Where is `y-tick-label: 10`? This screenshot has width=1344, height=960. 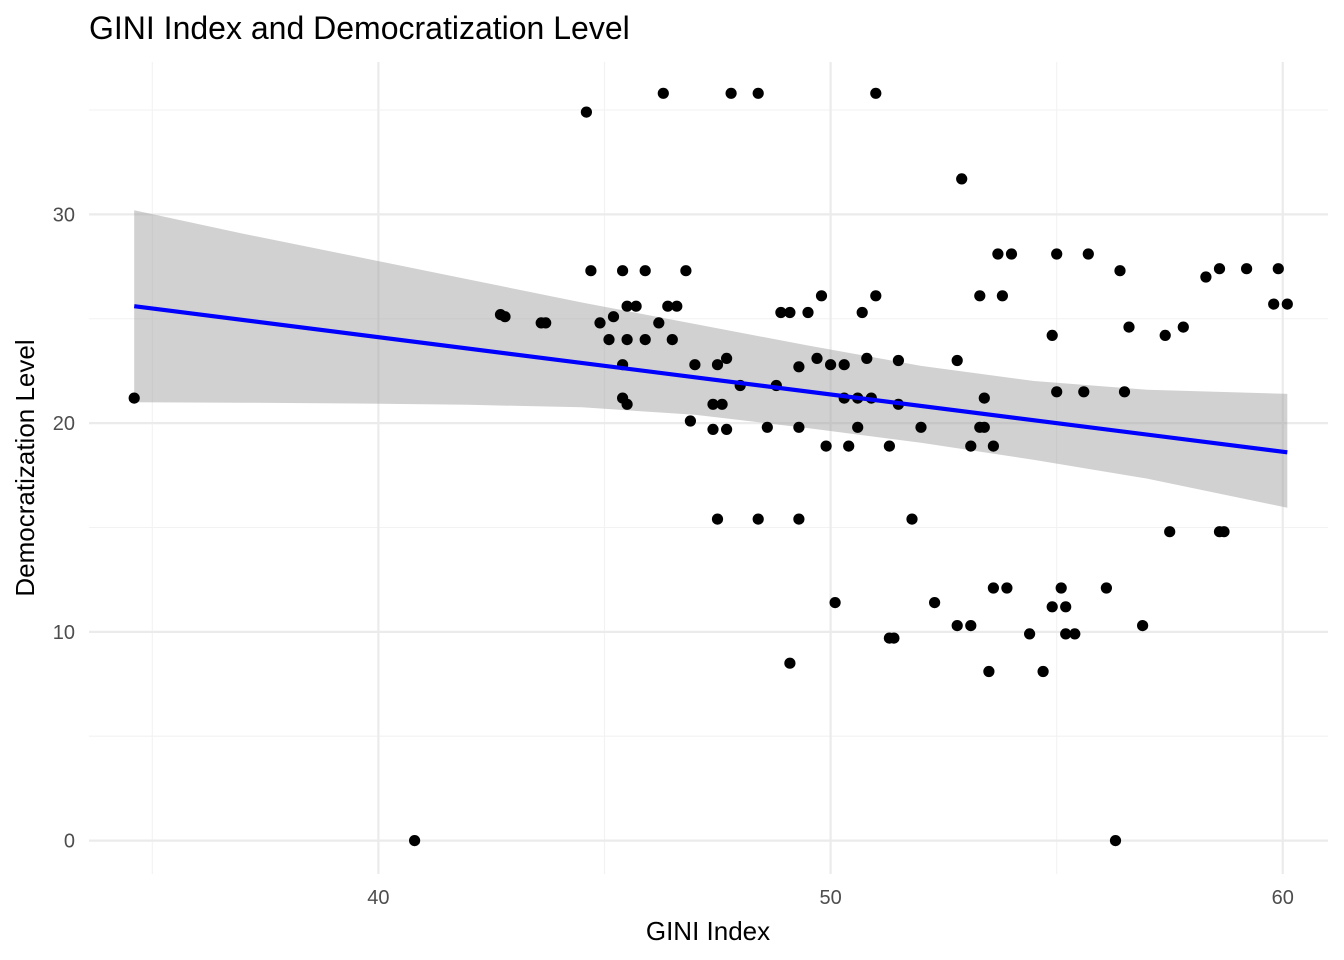
y-tick-label: 10 is located at coordinates (64, 633).